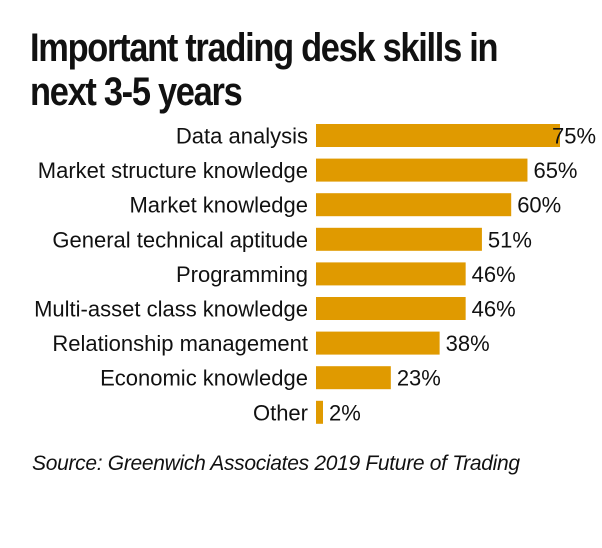 The image size is (602, 548). I want to click on category-label-4: Programming, so click(242, 274).